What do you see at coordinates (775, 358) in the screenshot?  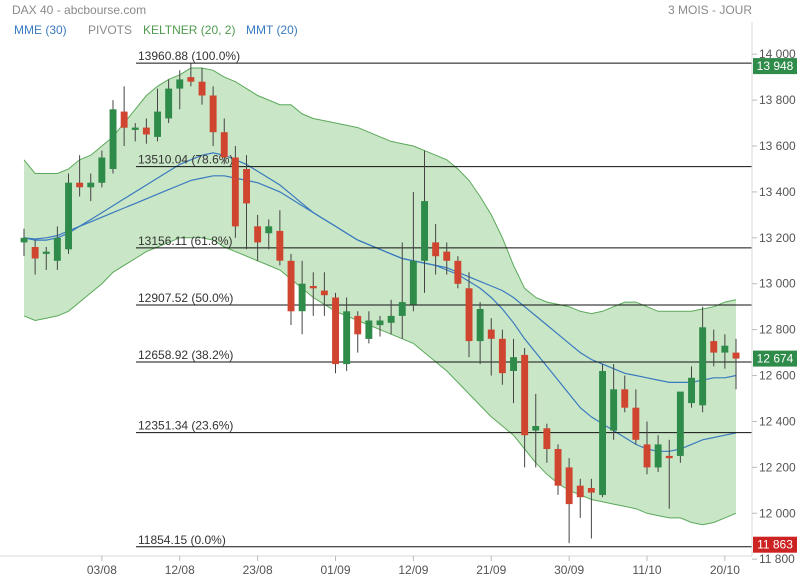 I see `price-badge-current` at bounding box center [775, 358].